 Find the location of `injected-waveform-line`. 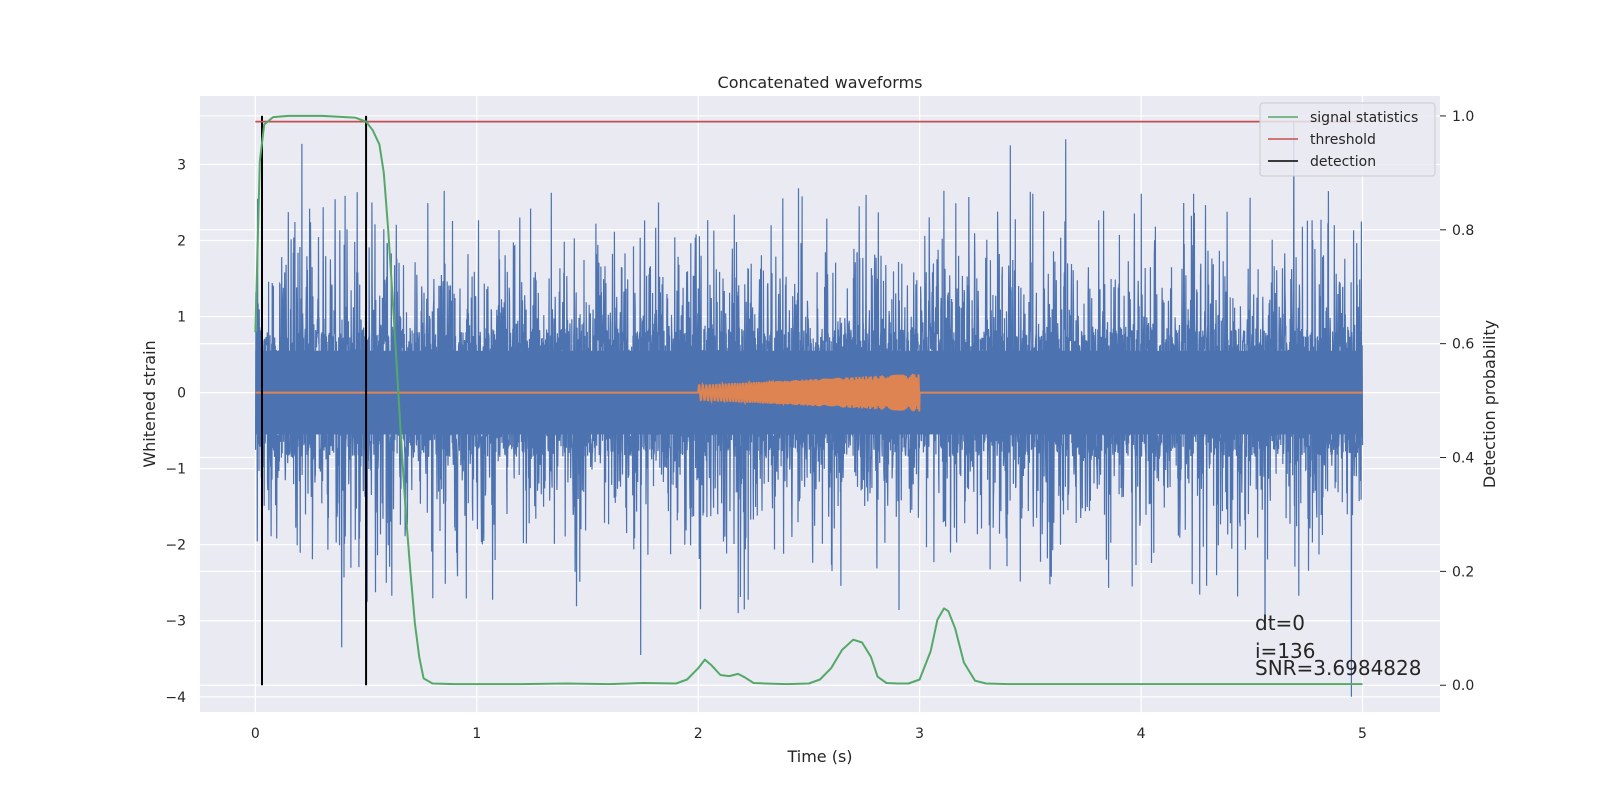

injected-waveform-line is located at coordinates (809, 392).